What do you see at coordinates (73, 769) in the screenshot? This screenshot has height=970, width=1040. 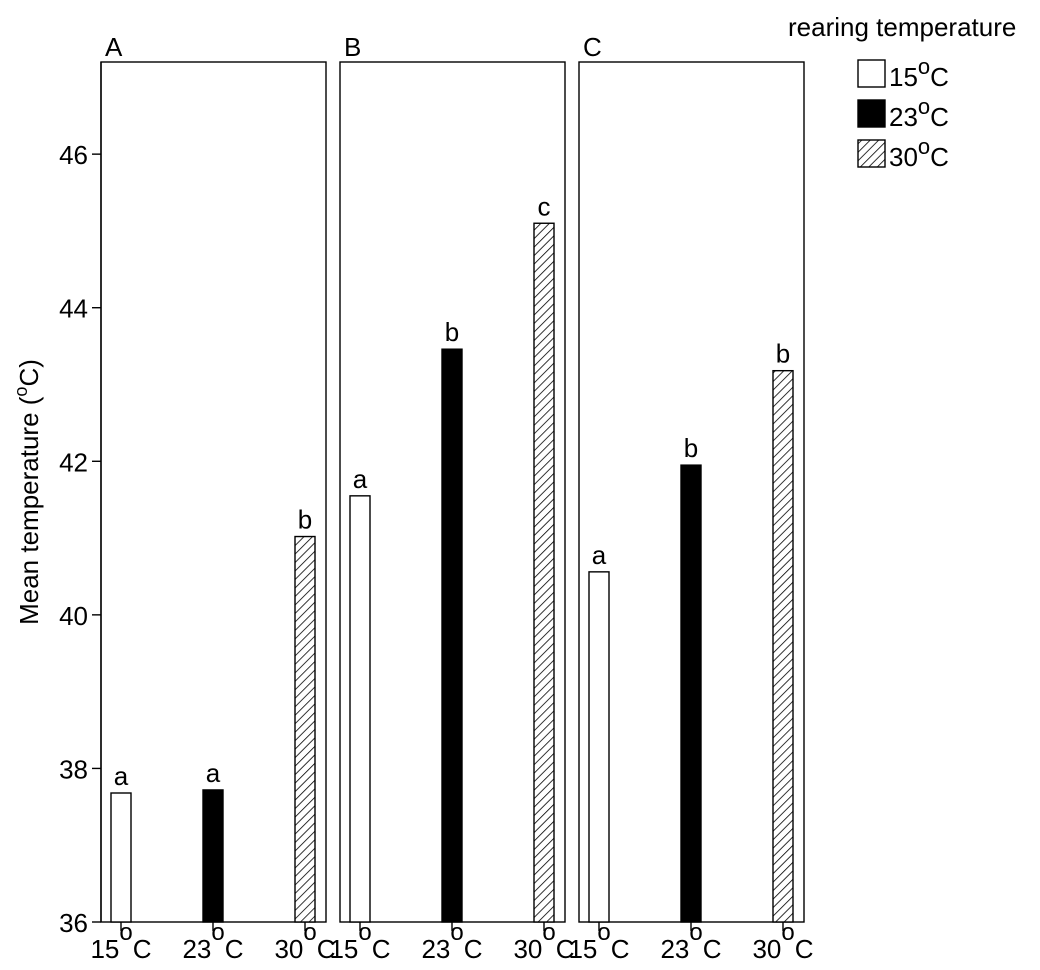 I see `y-tick-label: 38` at bounding box center [73, 769].